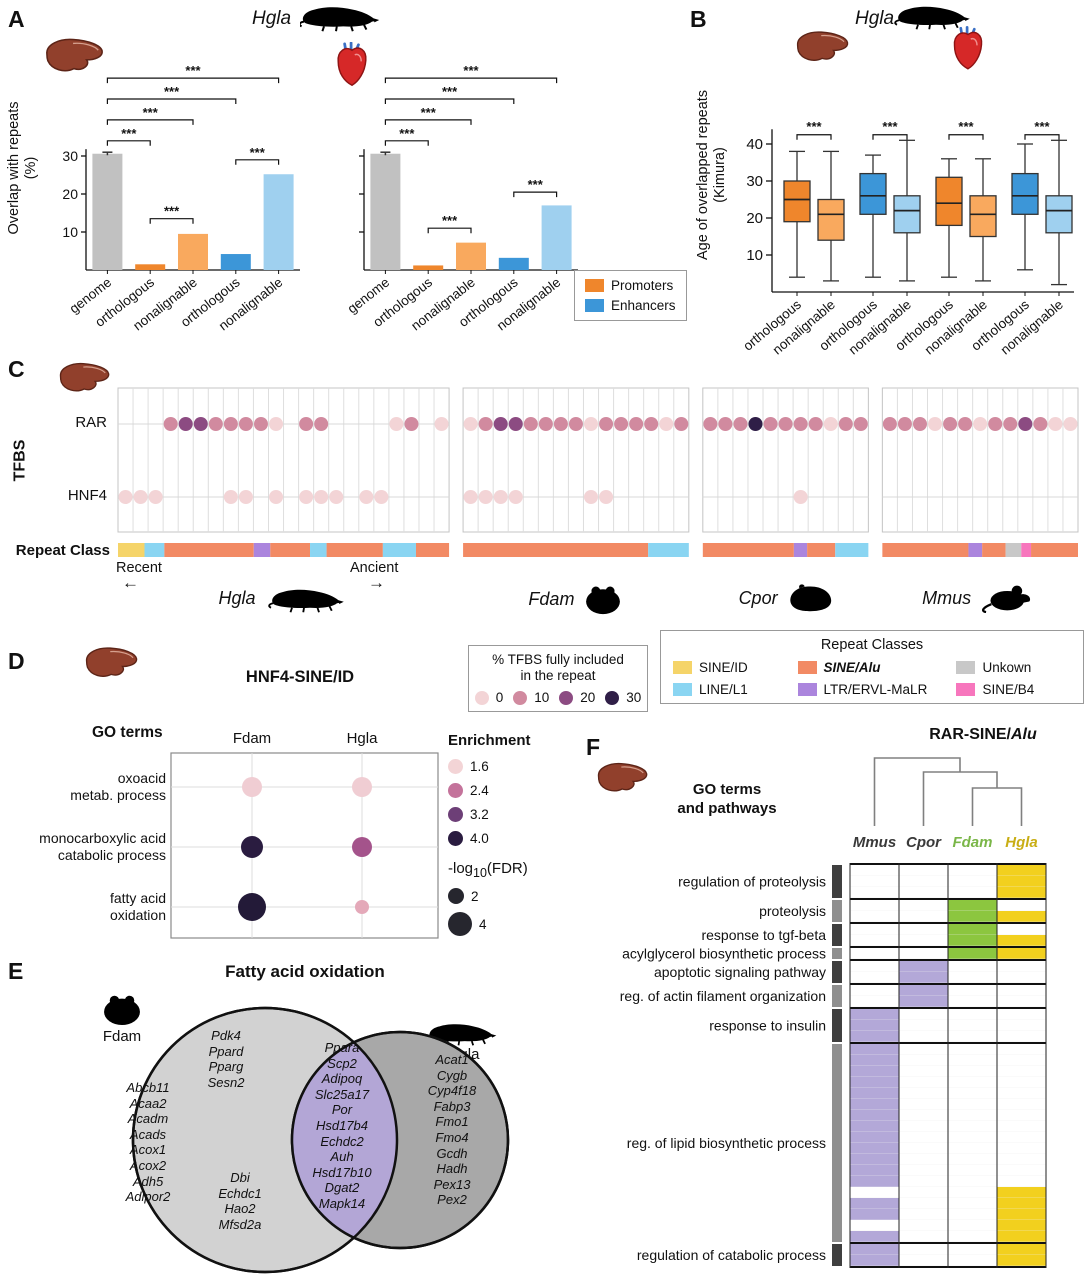  Describe the element at coordinates (598, 472) in the screenshot. I see `tfbs-grid` at that location.